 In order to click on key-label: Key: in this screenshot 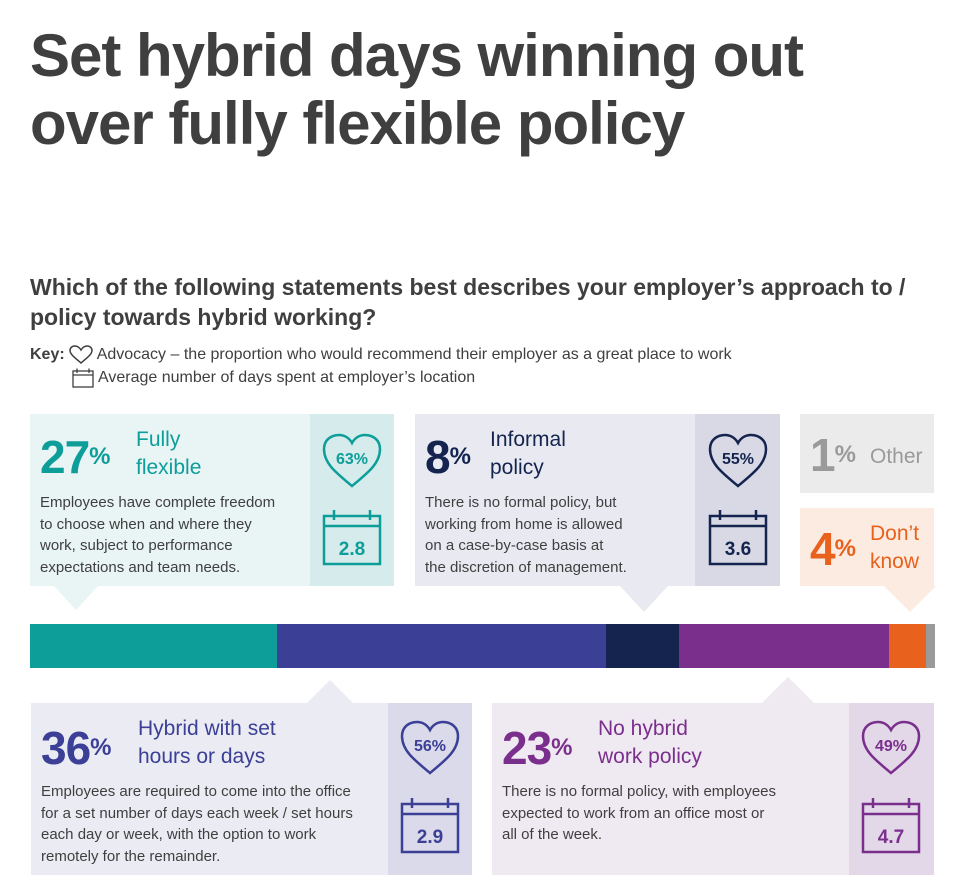, I will do `click(47, 354)`.